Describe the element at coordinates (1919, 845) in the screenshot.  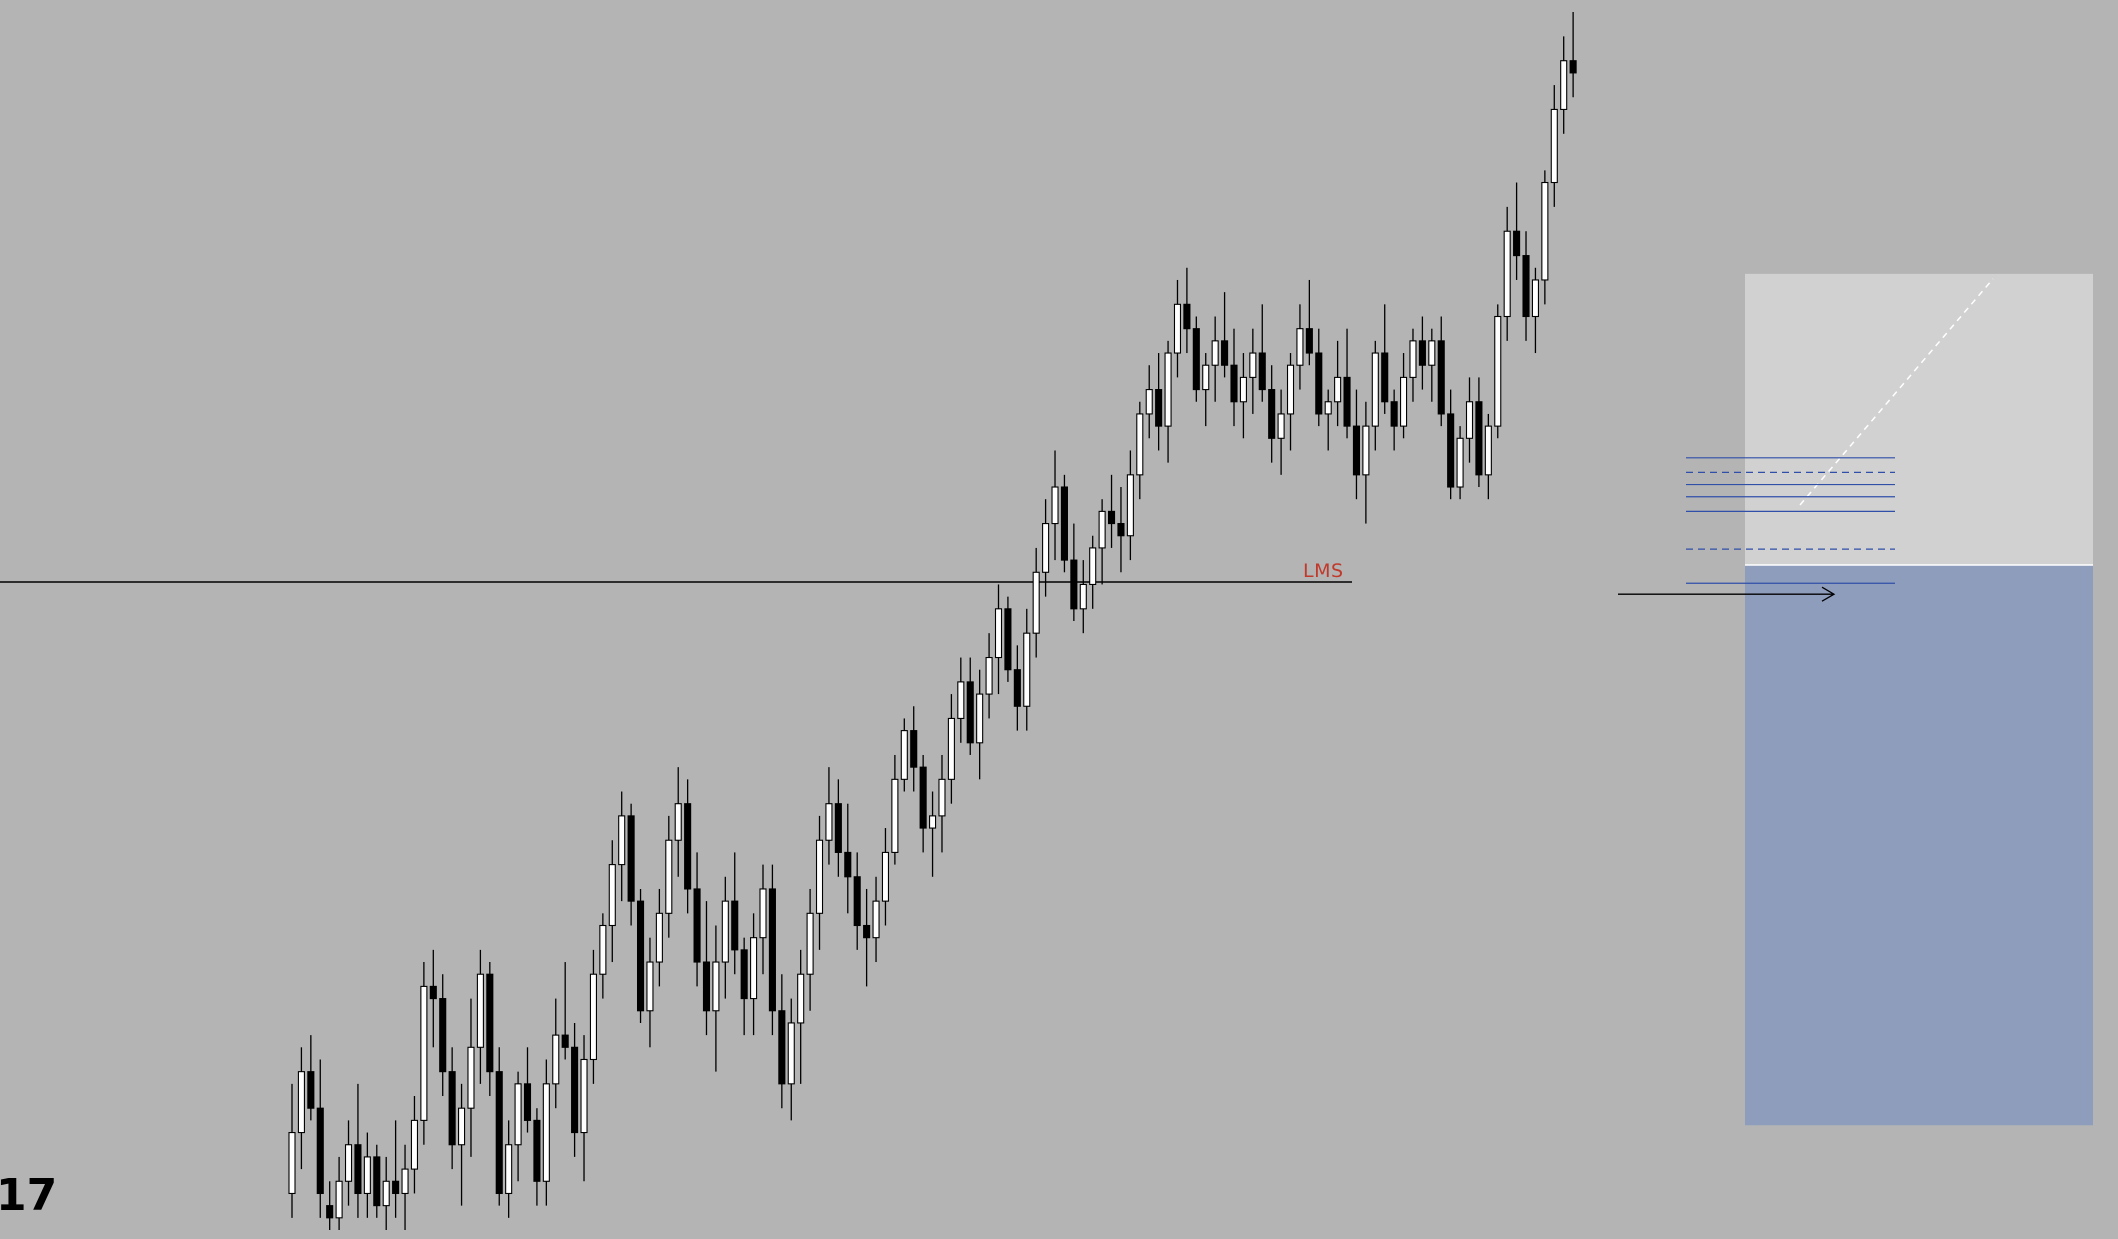
I see `rr-stop-zone` at that location.